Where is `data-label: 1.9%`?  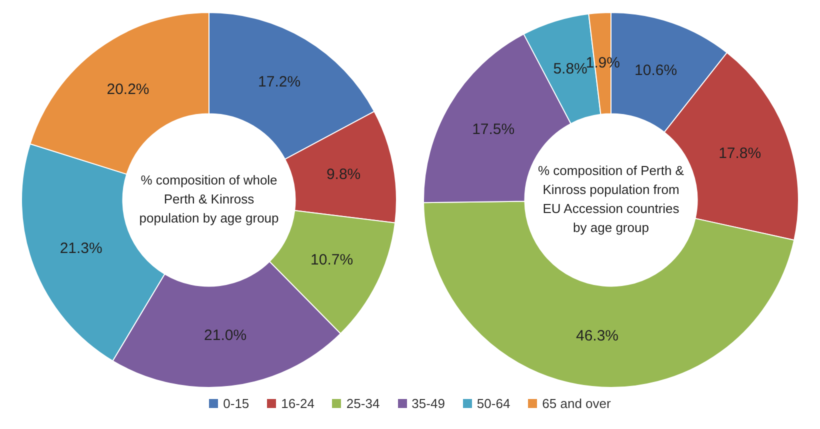
data-label: 1.9% is located at coordinates (603, 63).